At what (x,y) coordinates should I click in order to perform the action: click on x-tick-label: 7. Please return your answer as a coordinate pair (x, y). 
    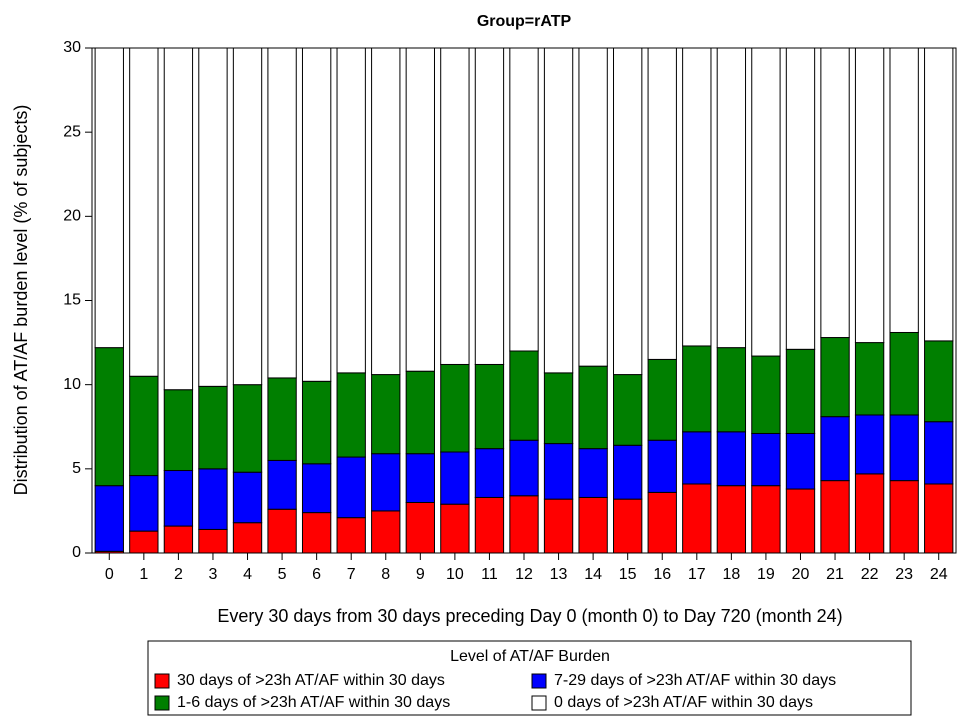
    Looking at the image, I should click on (351, 574).